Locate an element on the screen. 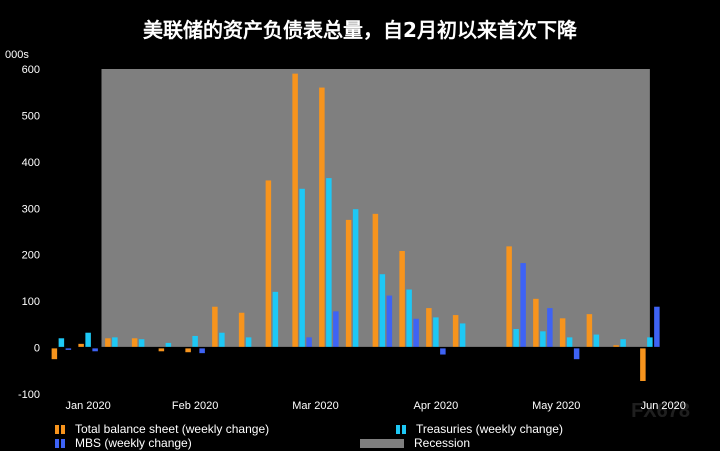  x-tick-label: Feb 2020 is located at coordinates (195, 406).